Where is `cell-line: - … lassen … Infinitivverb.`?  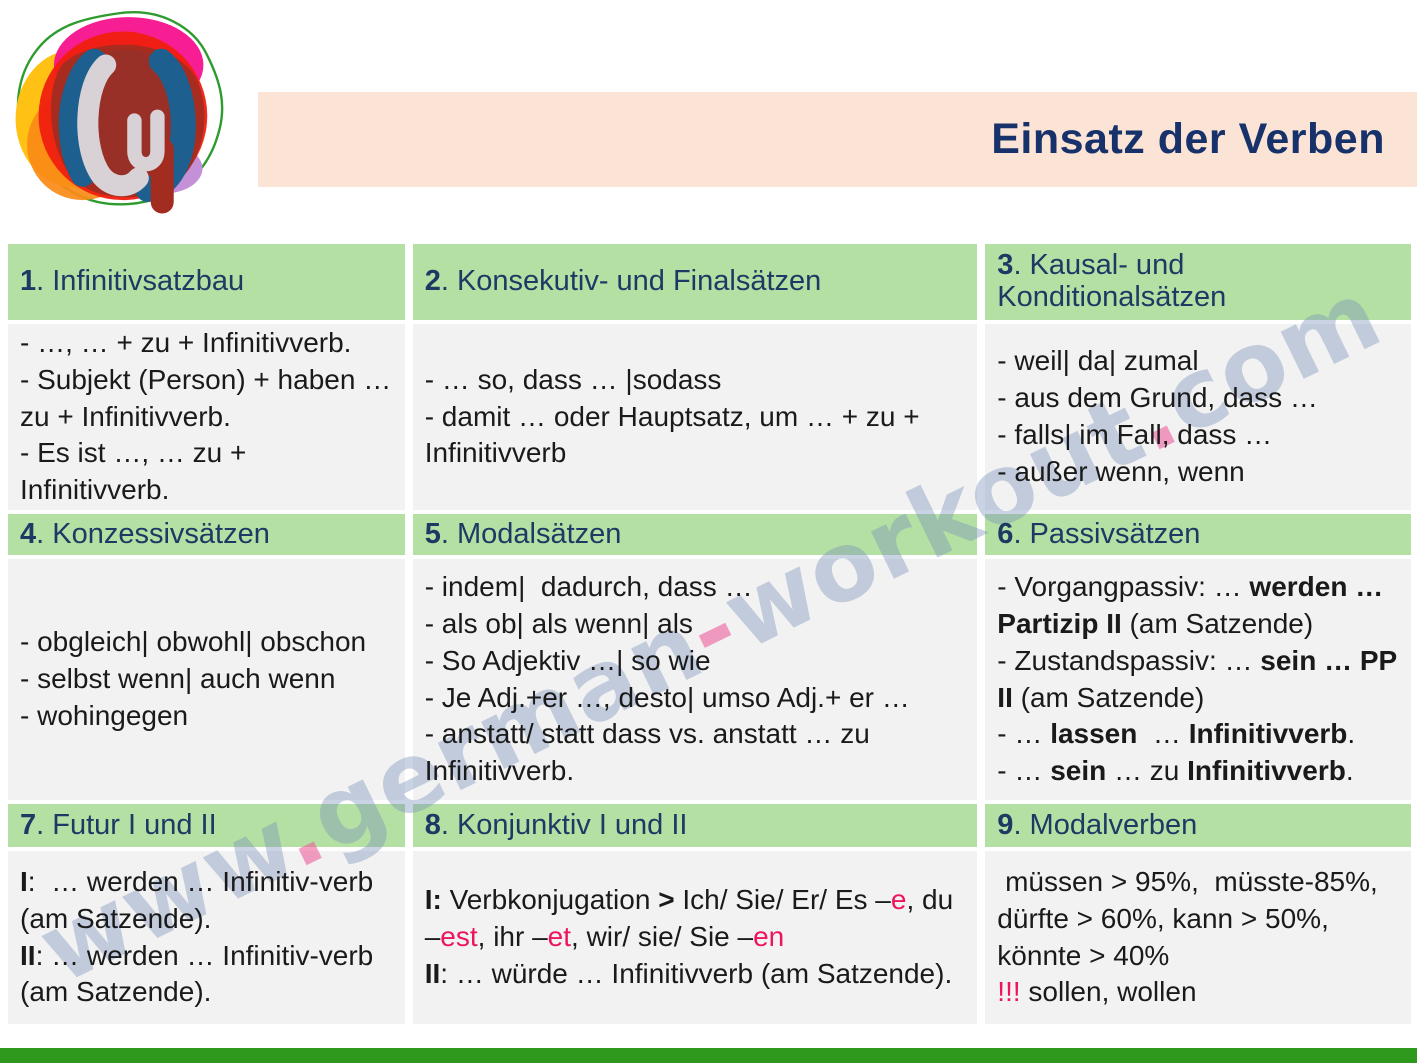
cell-line: - … lassen … Infinitivverb. is located at coordinates (1176, 734).